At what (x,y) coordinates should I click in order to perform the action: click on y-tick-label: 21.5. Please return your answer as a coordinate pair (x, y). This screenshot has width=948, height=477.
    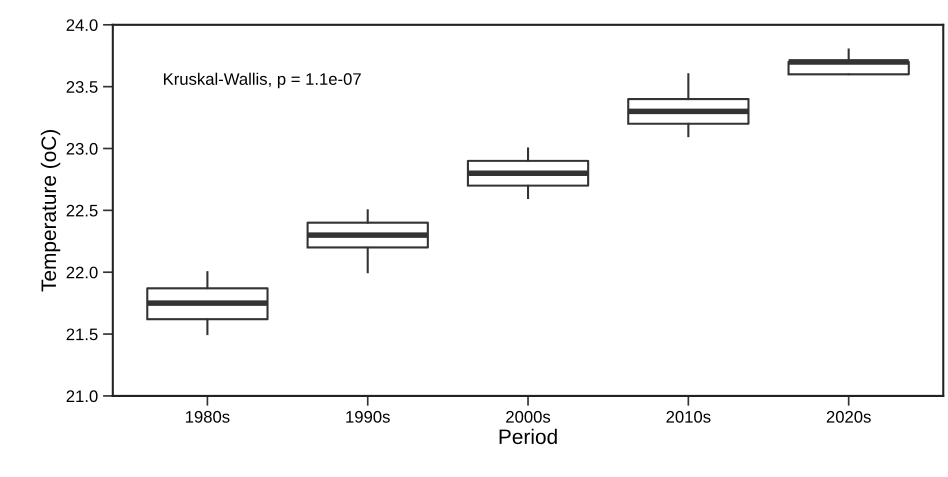
    Looking at the image, I should click on (82, 334).